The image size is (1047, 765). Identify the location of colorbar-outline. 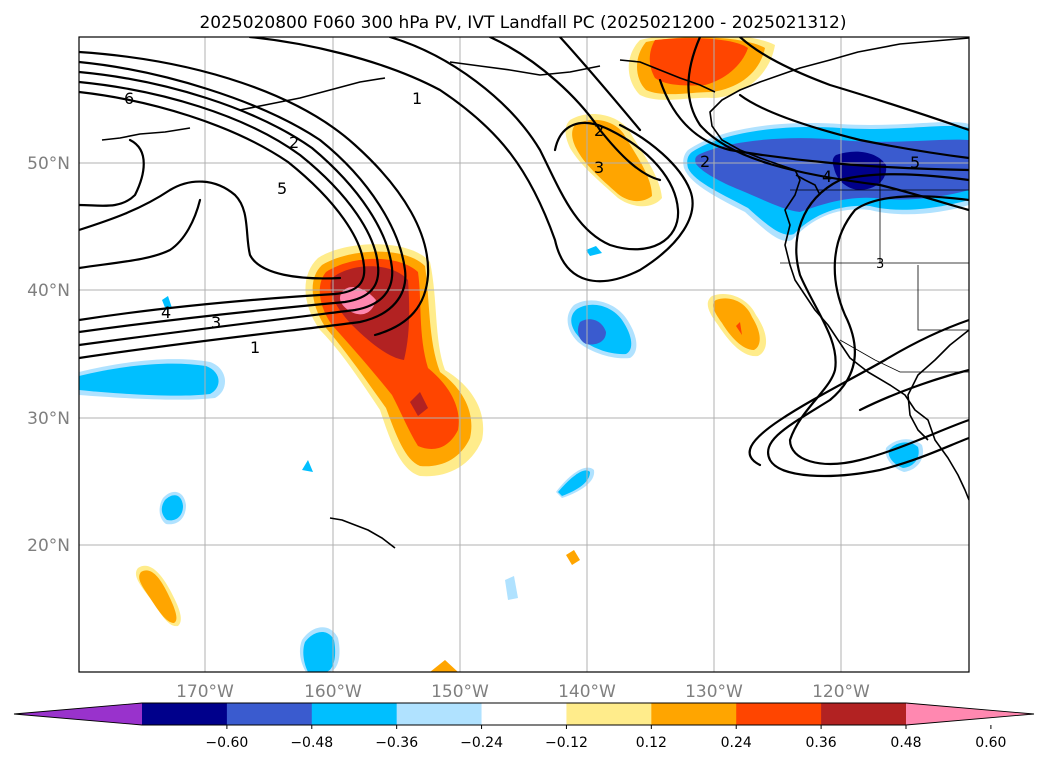
(524, 714).